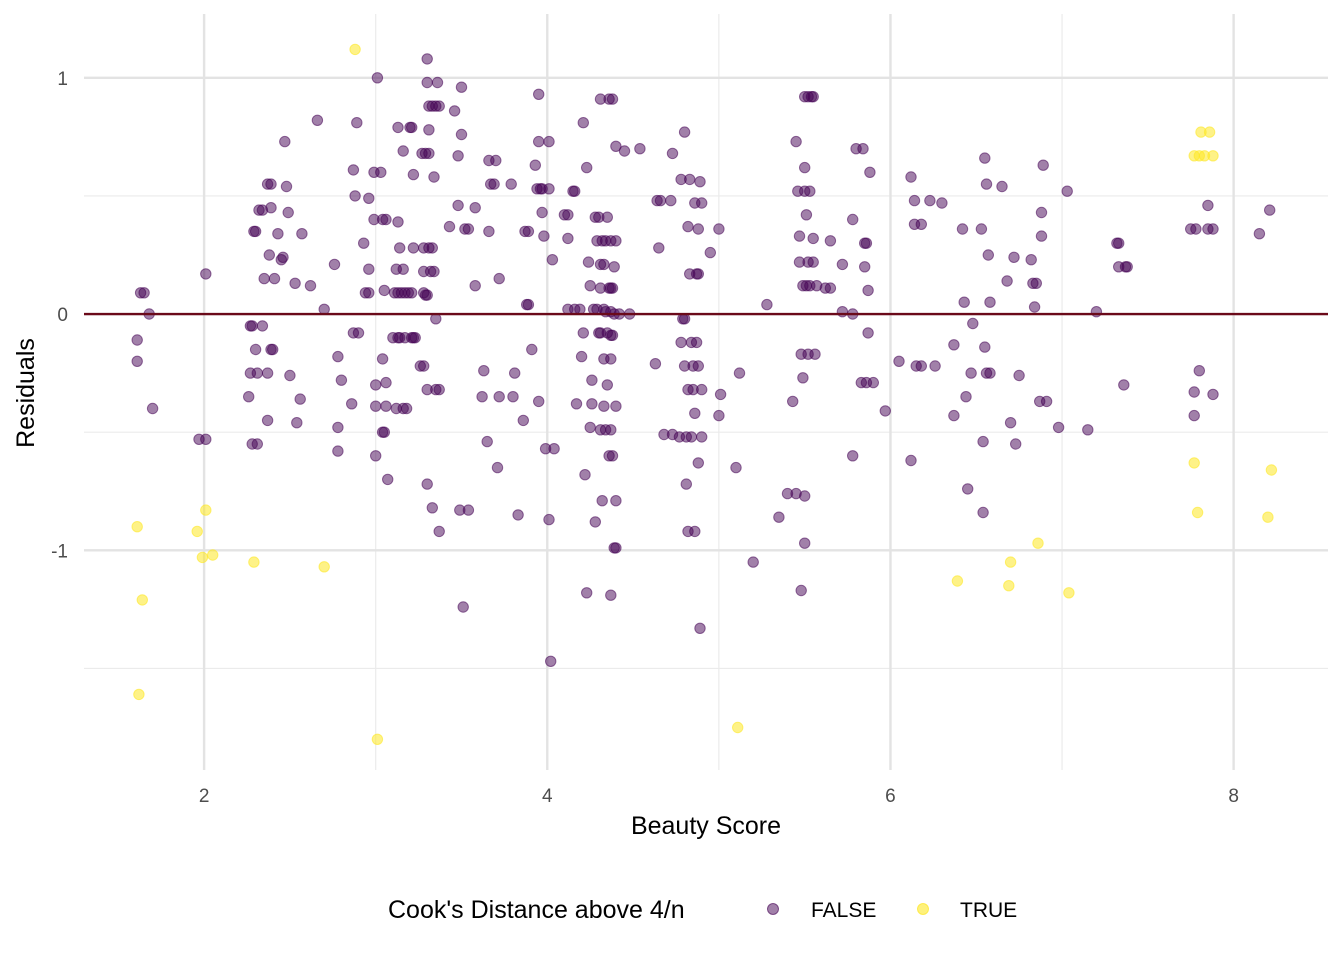 This screenshot has width=1344, height=960. What do you see at coordinates (706, 826) in the screenshot?
I see `x-axis-title: Beauty Score` at bounding box center [706, 826].